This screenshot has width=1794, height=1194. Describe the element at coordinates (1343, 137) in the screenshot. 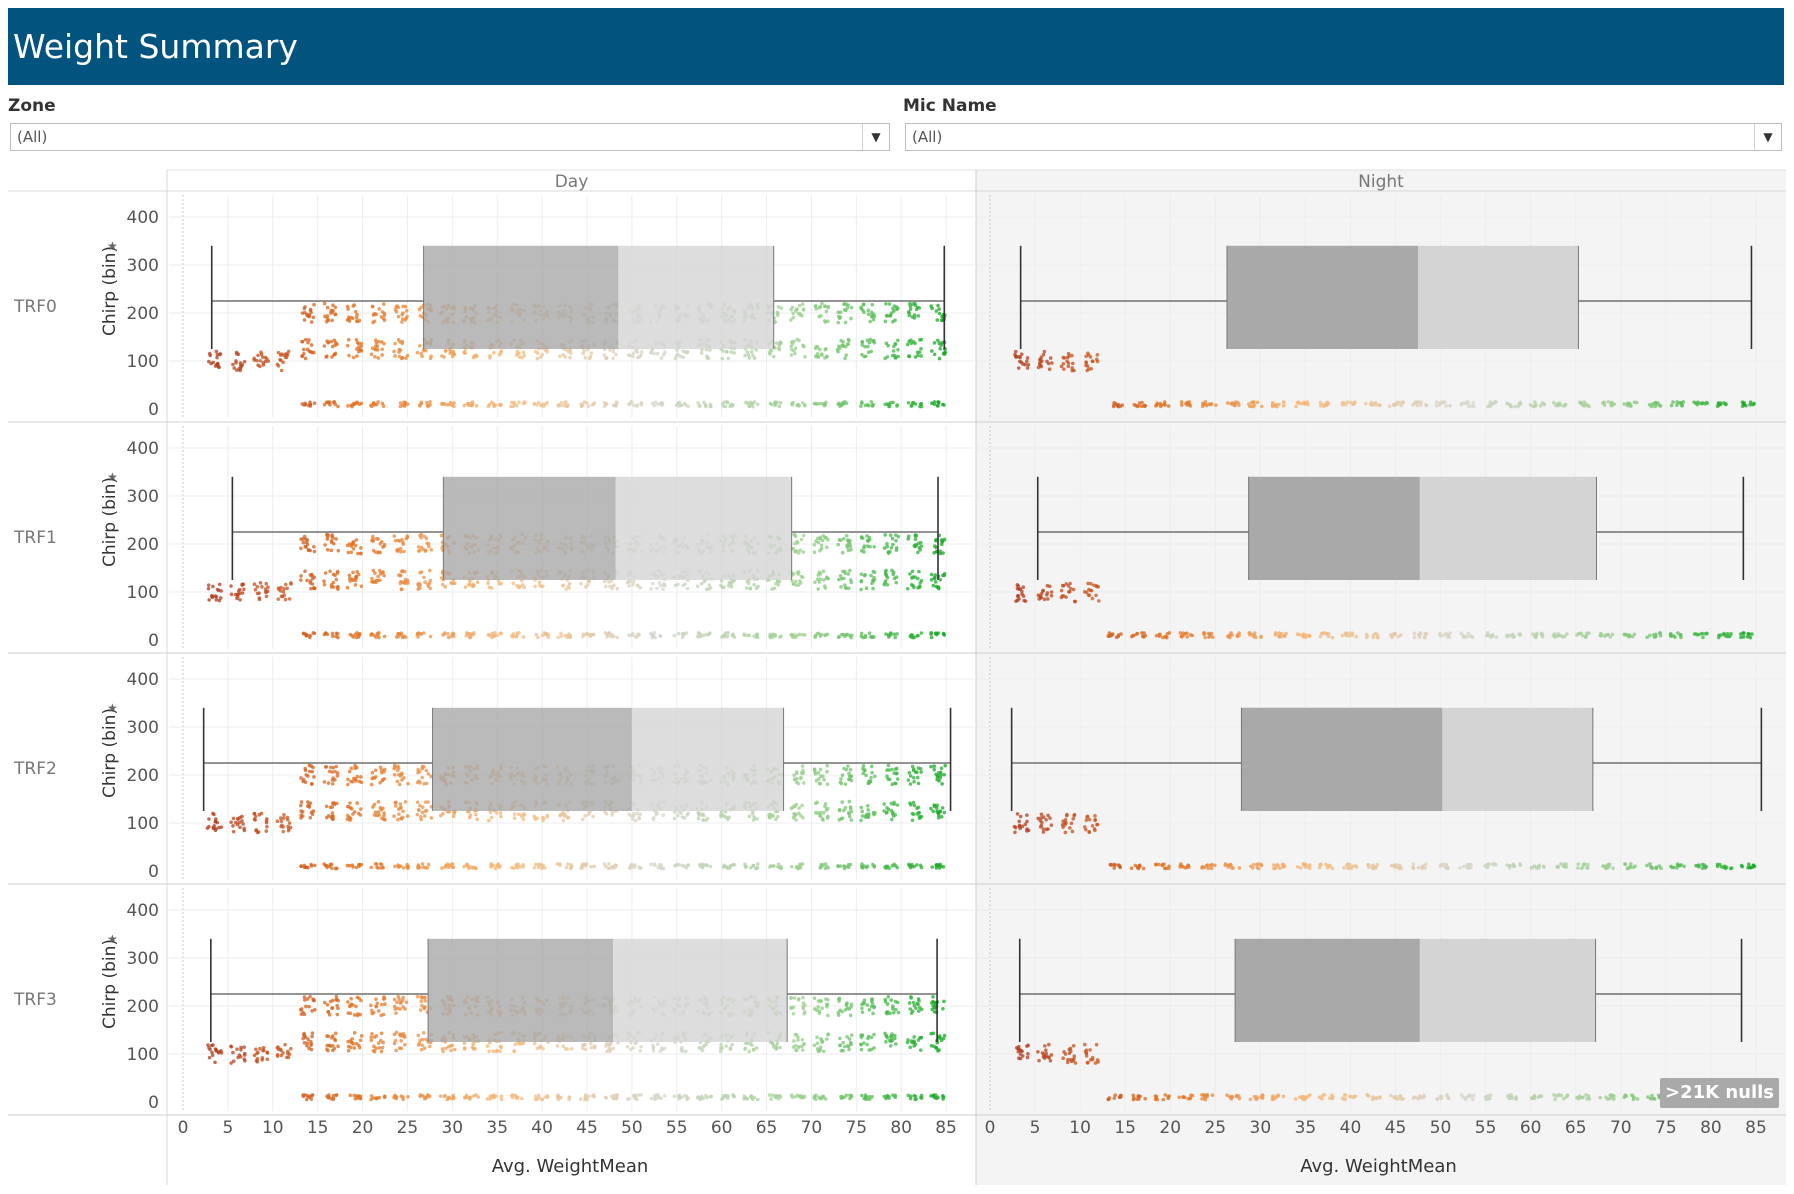

I see `mic-name-filter-dropdown: (All) ▼` at that location.